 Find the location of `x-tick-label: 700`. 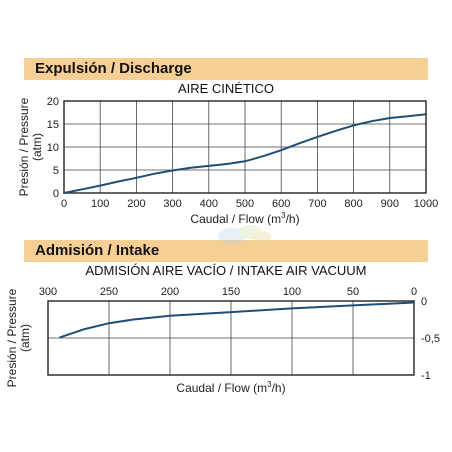

x-tick-label: 700 is located at coordinates (317, 204).